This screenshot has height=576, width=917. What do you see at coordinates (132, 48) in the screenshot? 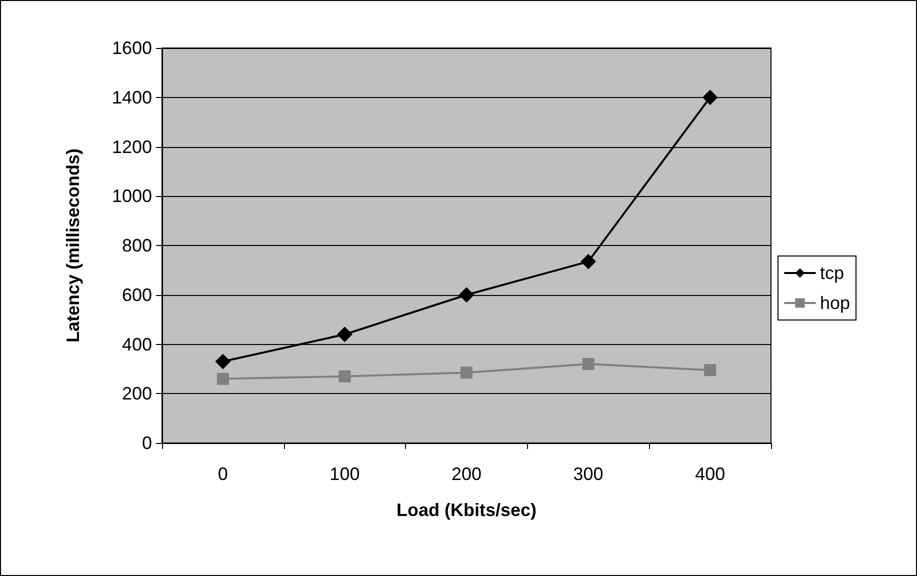
I see `y-tick-label: 1600` at bounding box center [132, 48].